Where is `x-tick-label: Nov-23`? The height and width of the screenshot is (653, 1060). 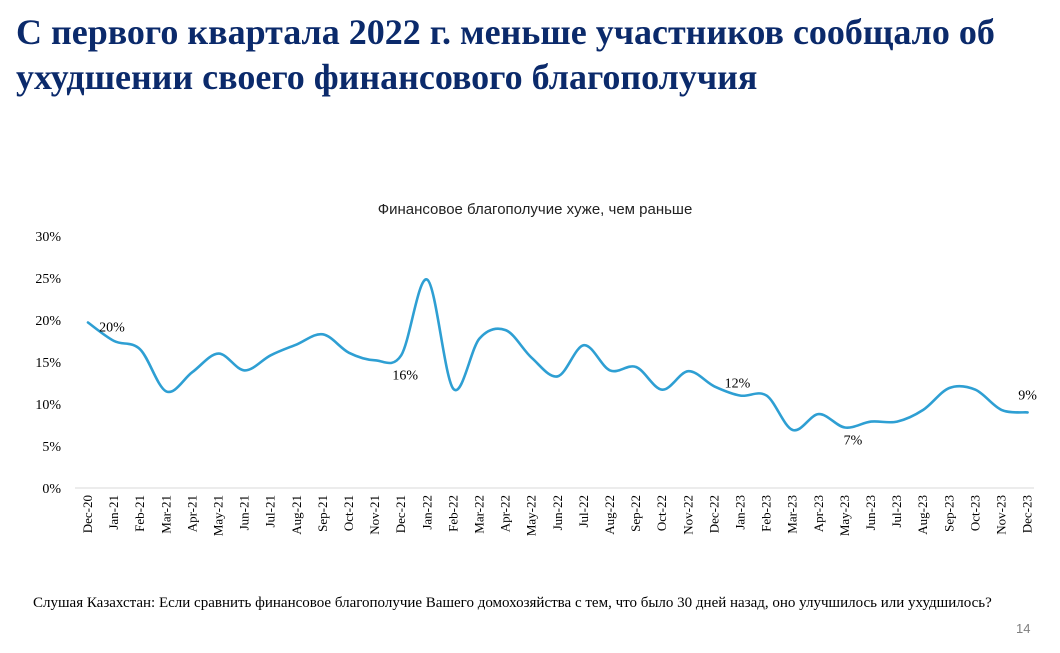 x-tick-label: Nov-23 is located at coordinates (1001, 515).